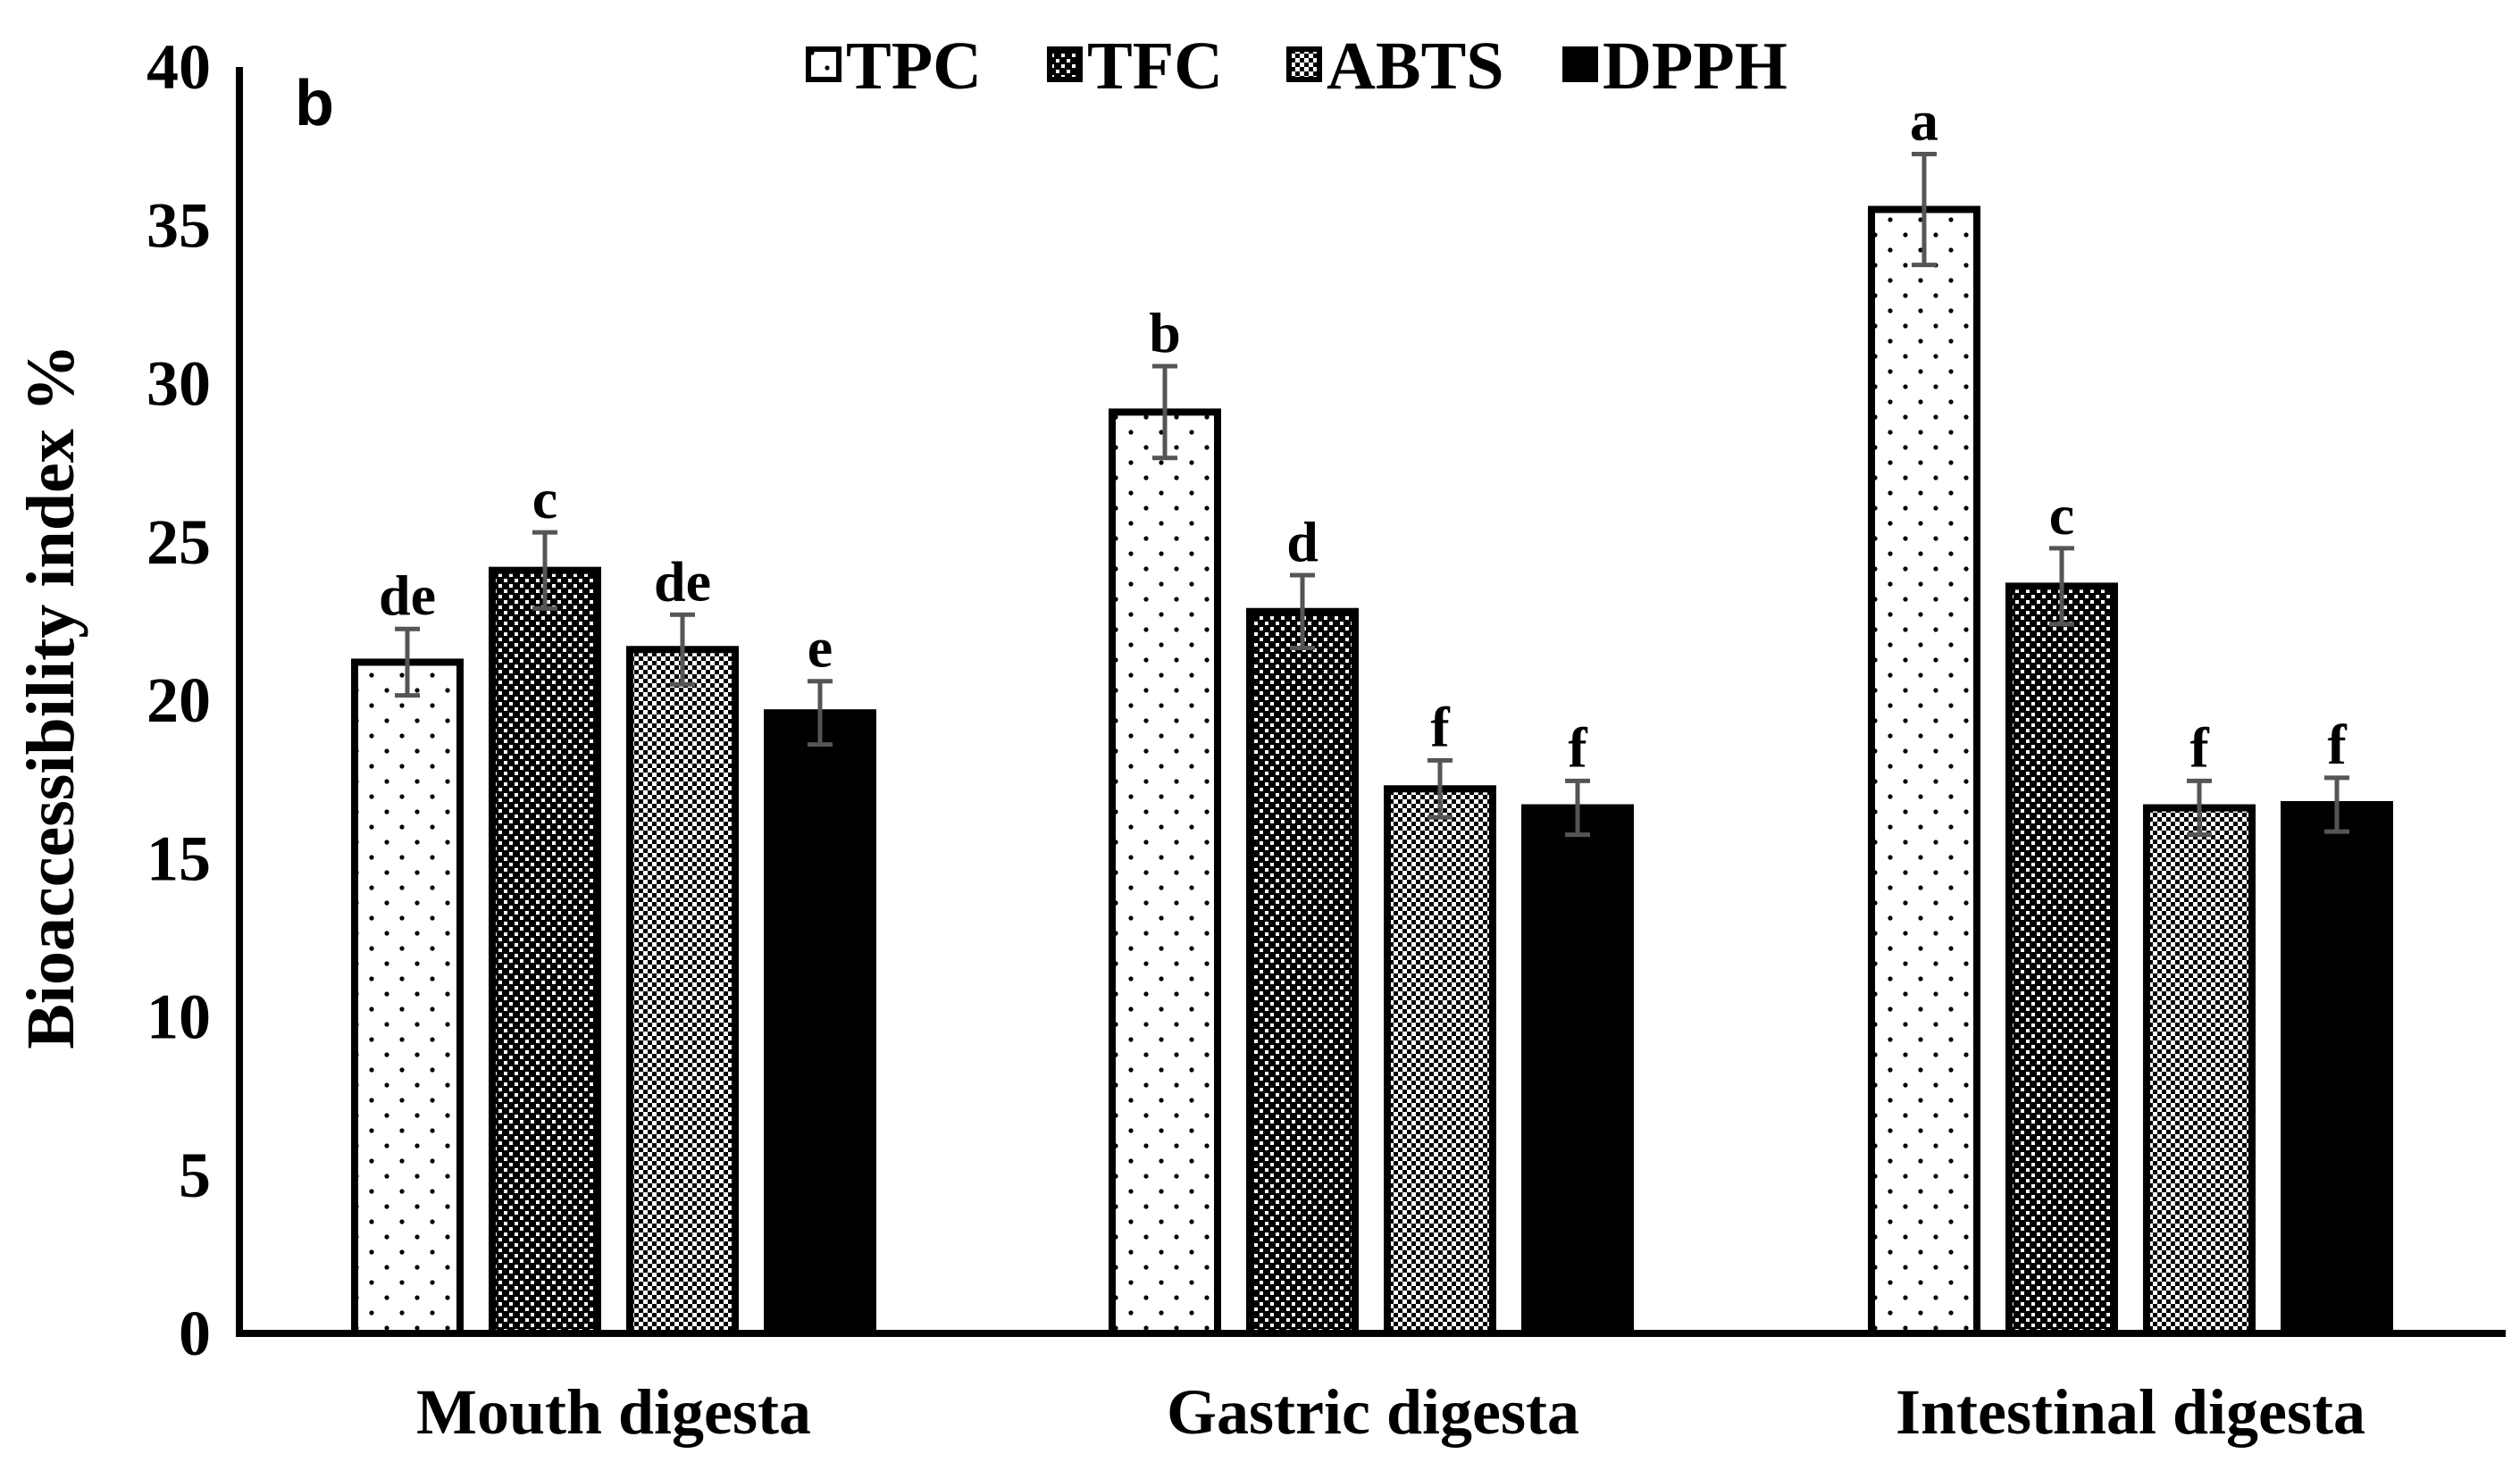 The height and width of the screenshot is (1462, 2520). I want to click on category-label: Mouth digesta, so click(613, 1412).